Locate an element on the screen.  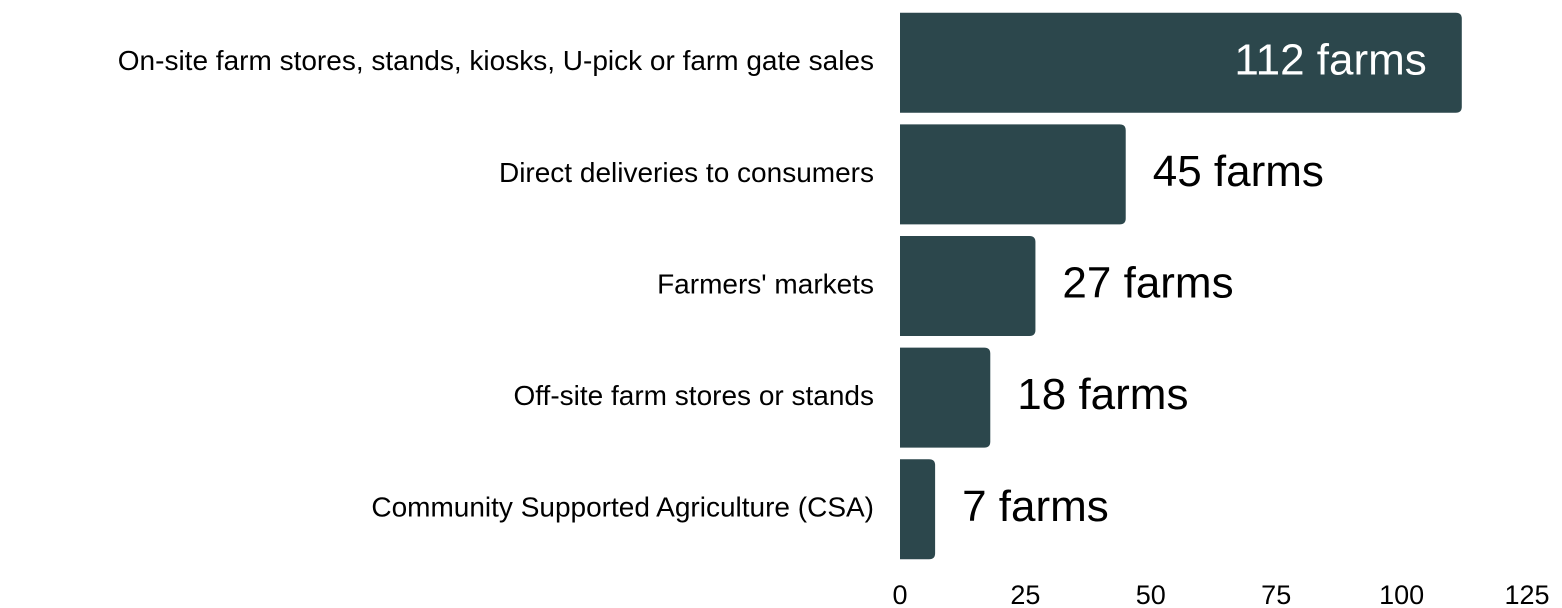
y-tick-label: Community Supported Agriculture (CSA) is located at coordinates (622, 507).